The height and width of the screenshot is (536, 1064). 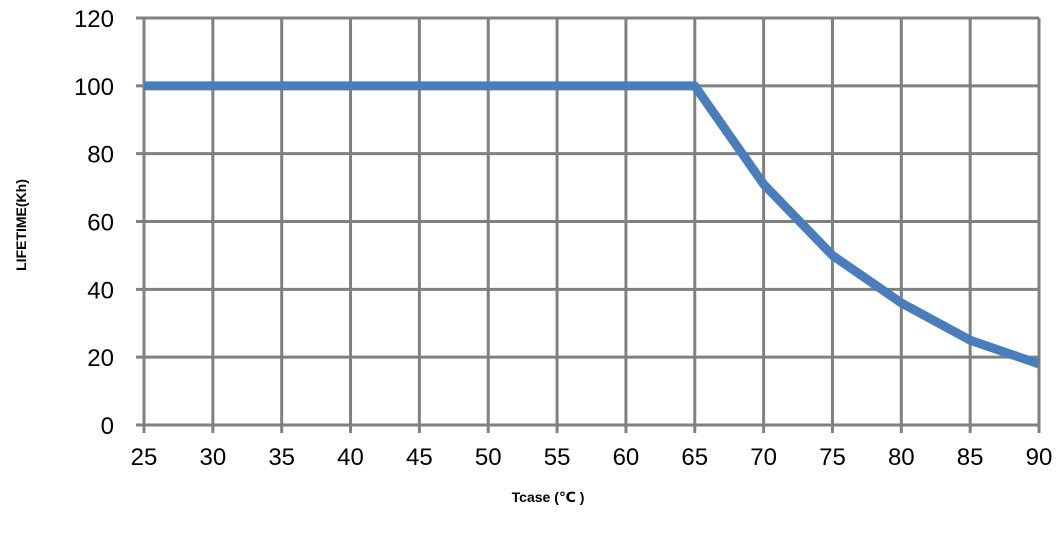 I want to click on x-tick-label: 50, so click(x=488, y=457).